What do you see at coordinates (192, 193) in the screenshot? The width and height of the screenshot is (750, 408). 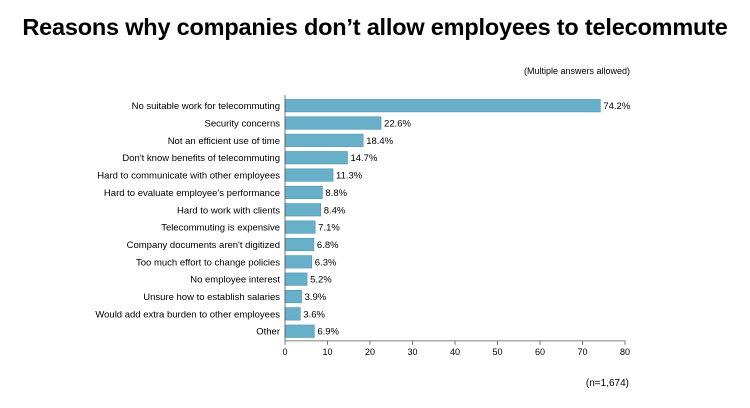 I see `category-label: Hard to evaluate employee's performance` at bounding box center [192, 193].